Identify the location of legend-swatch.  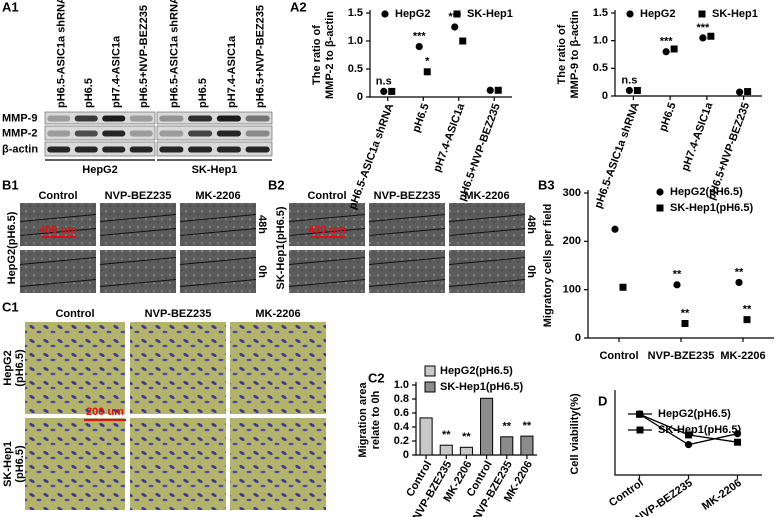
(430, 371).